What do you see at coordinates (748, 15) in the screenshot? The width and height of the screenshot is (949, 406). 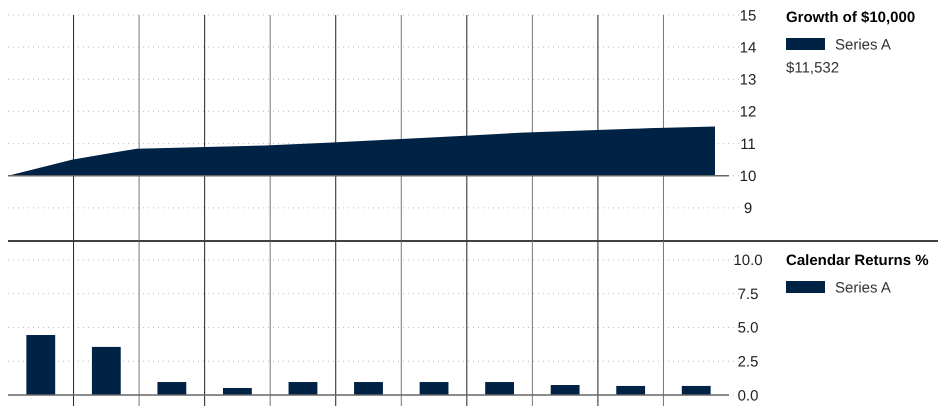 I see `y-tick-label: 15` at bounding box center [748, 15].